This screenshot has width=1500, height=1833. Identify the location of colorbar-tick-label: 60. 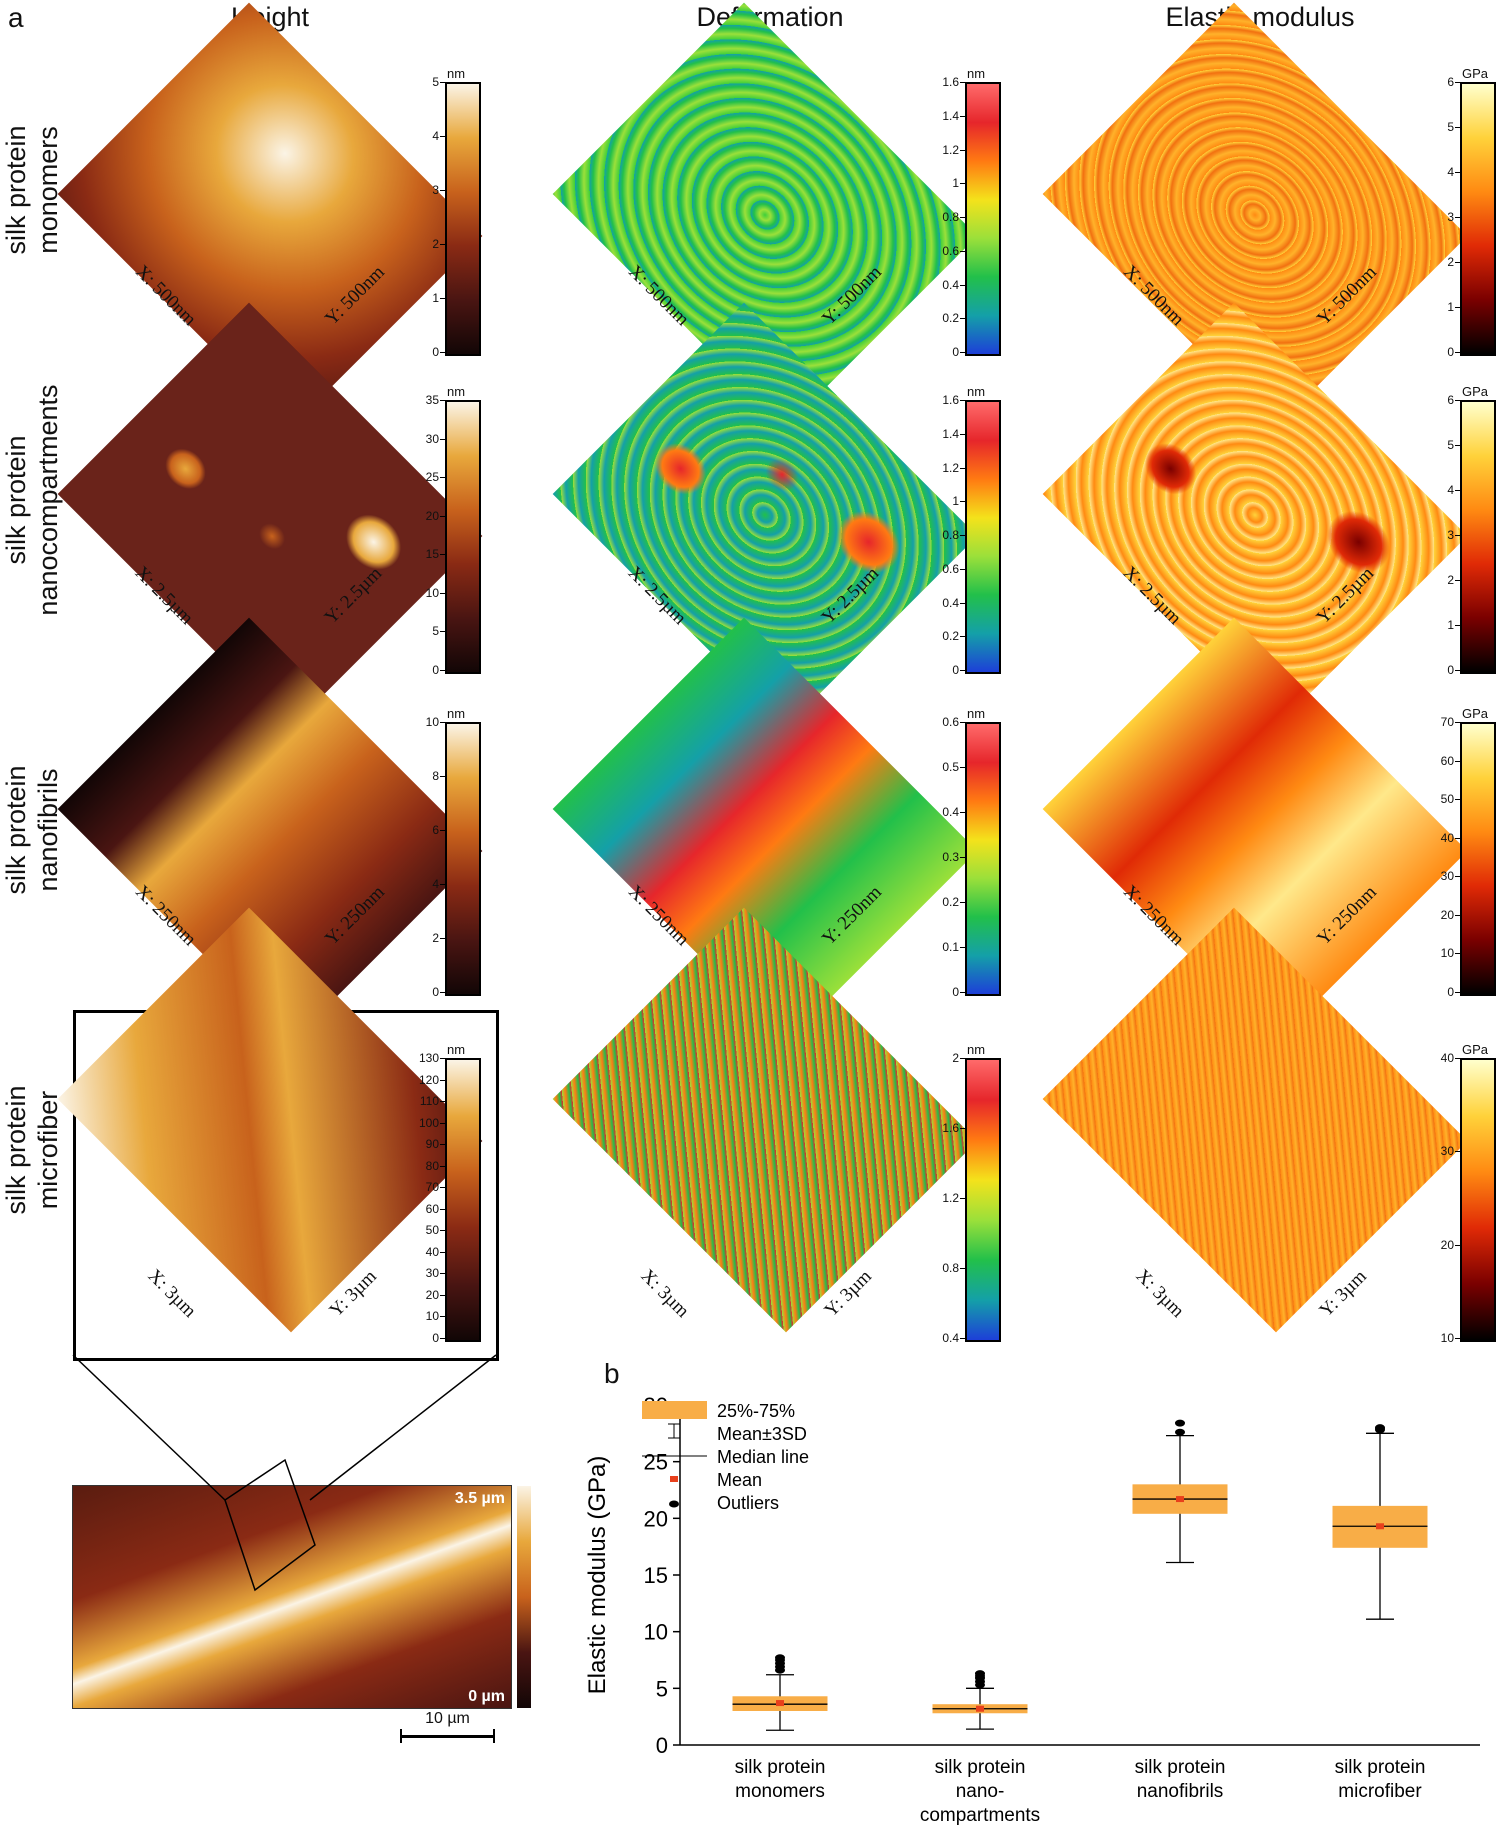
(432, 1208).